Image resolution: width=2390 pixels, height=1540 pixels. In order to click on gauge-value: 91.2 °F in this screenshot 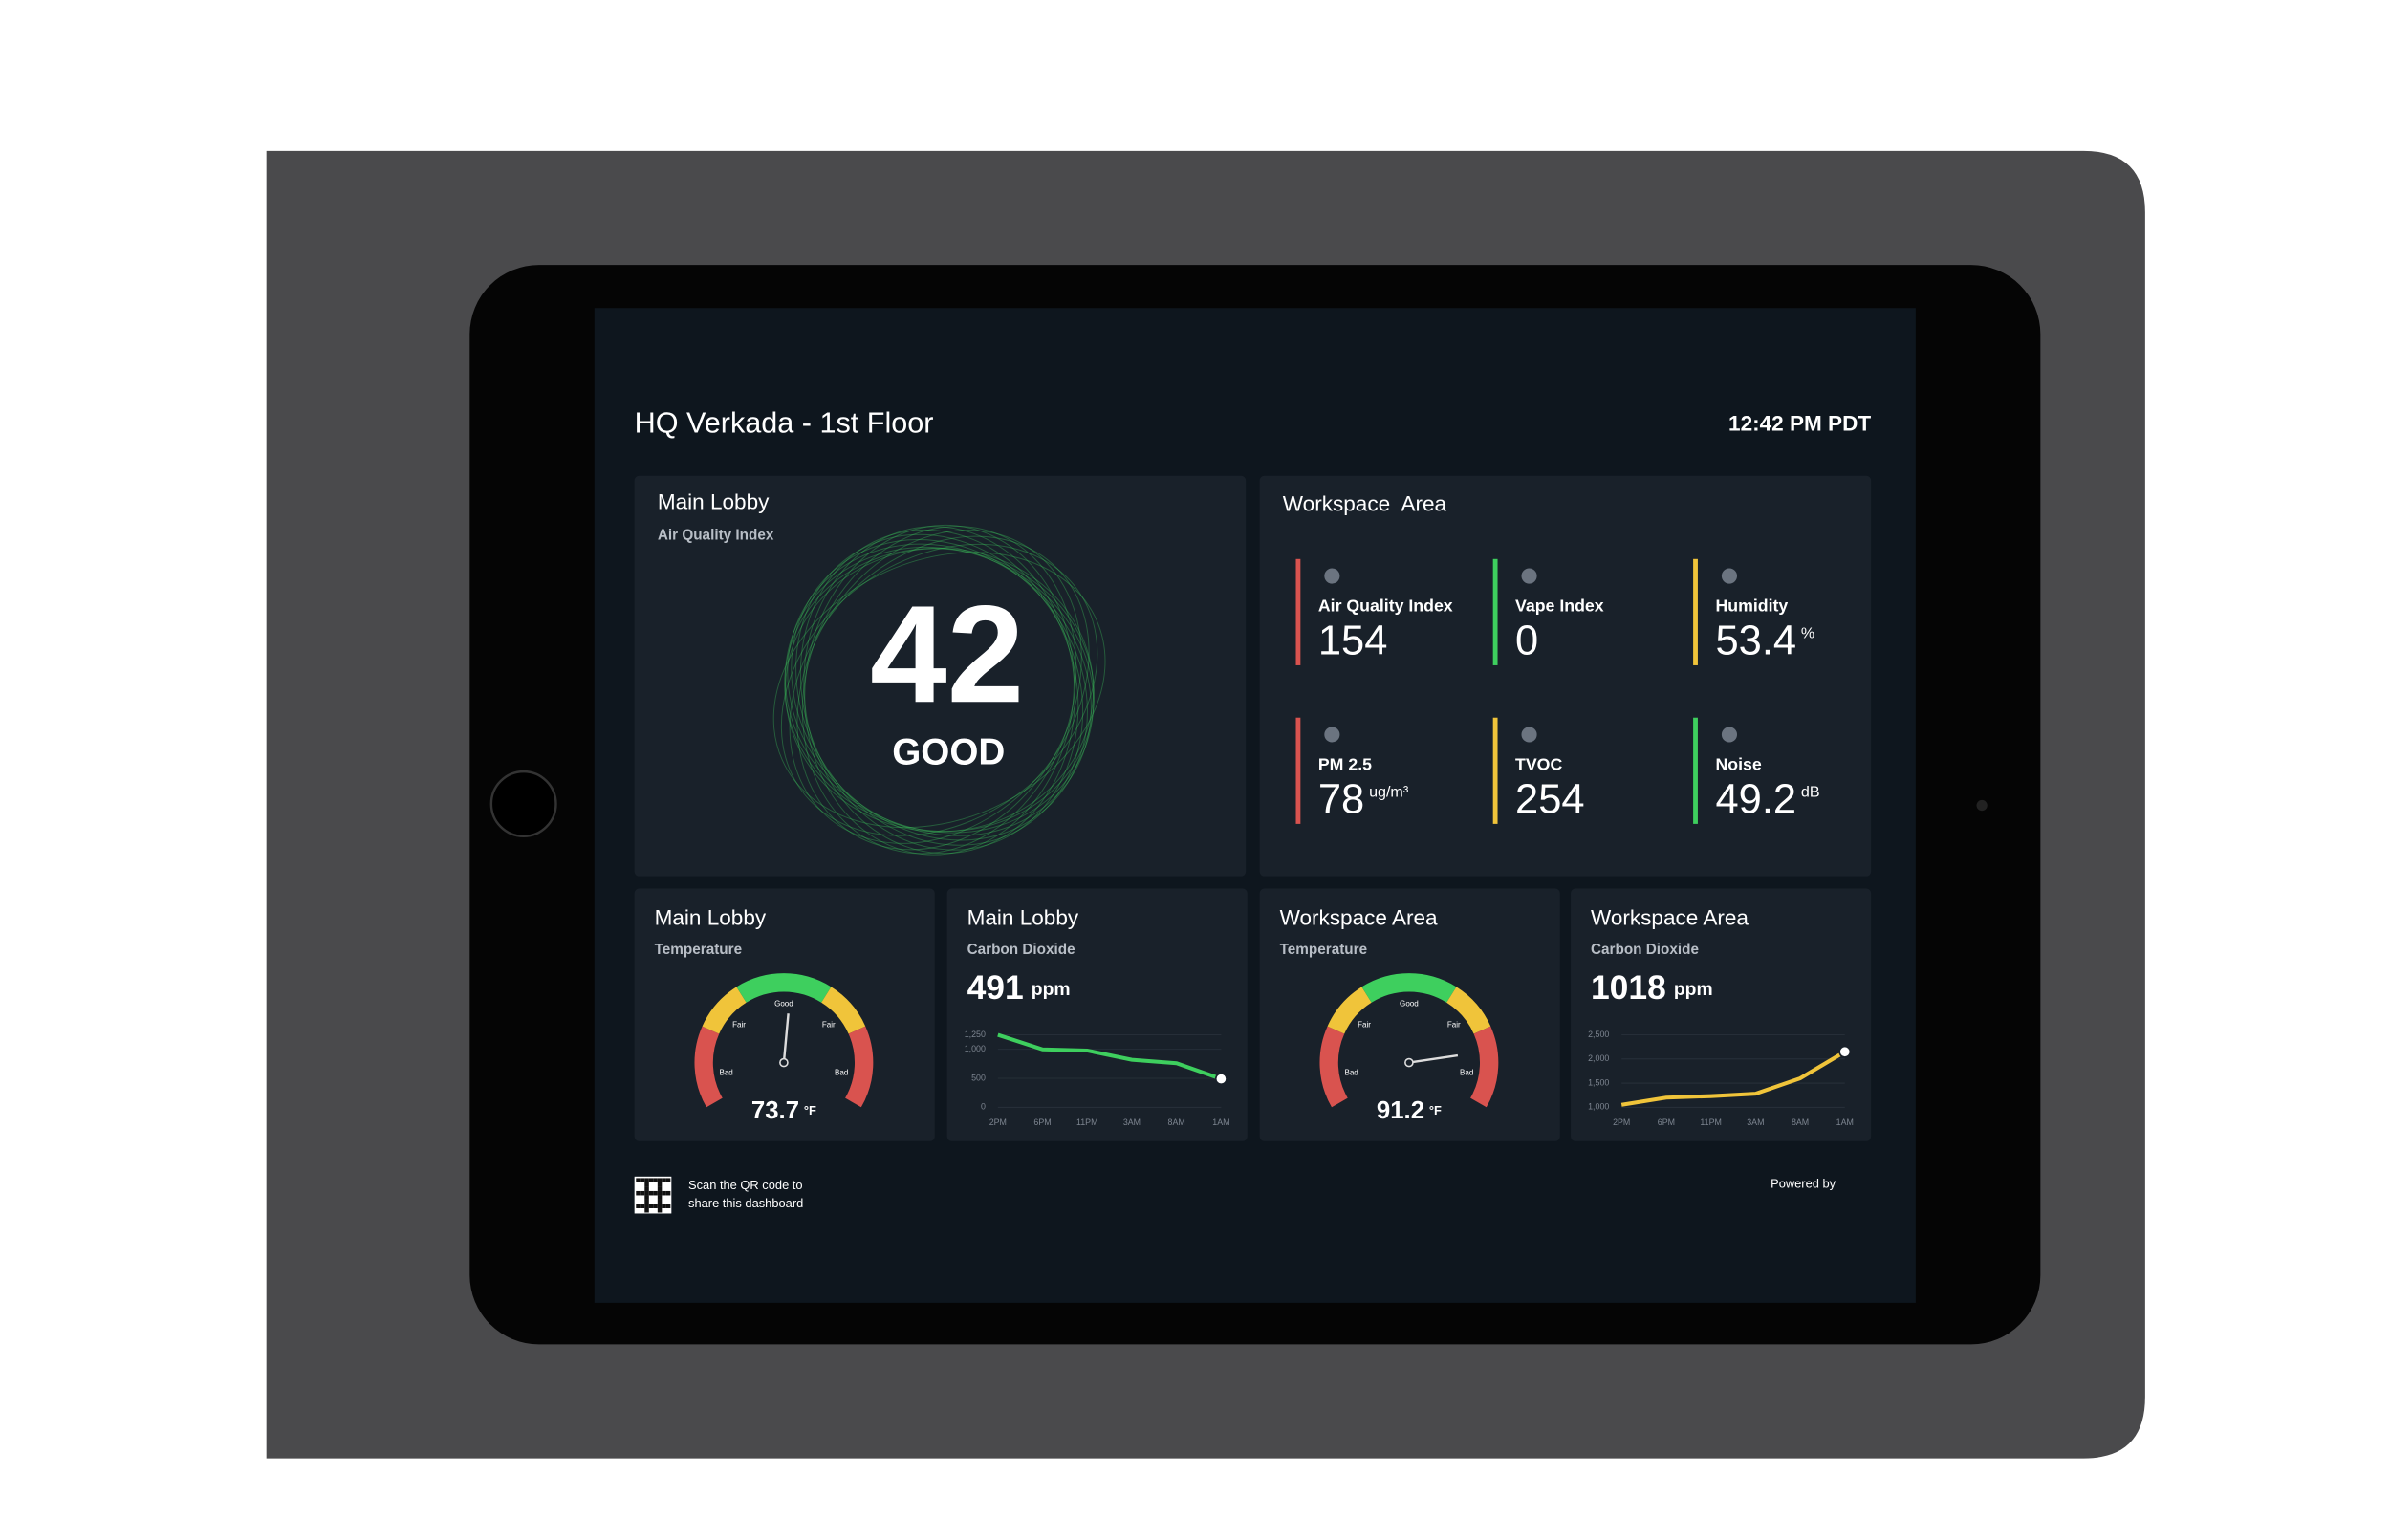, I will do `click(1409, 1111)`.